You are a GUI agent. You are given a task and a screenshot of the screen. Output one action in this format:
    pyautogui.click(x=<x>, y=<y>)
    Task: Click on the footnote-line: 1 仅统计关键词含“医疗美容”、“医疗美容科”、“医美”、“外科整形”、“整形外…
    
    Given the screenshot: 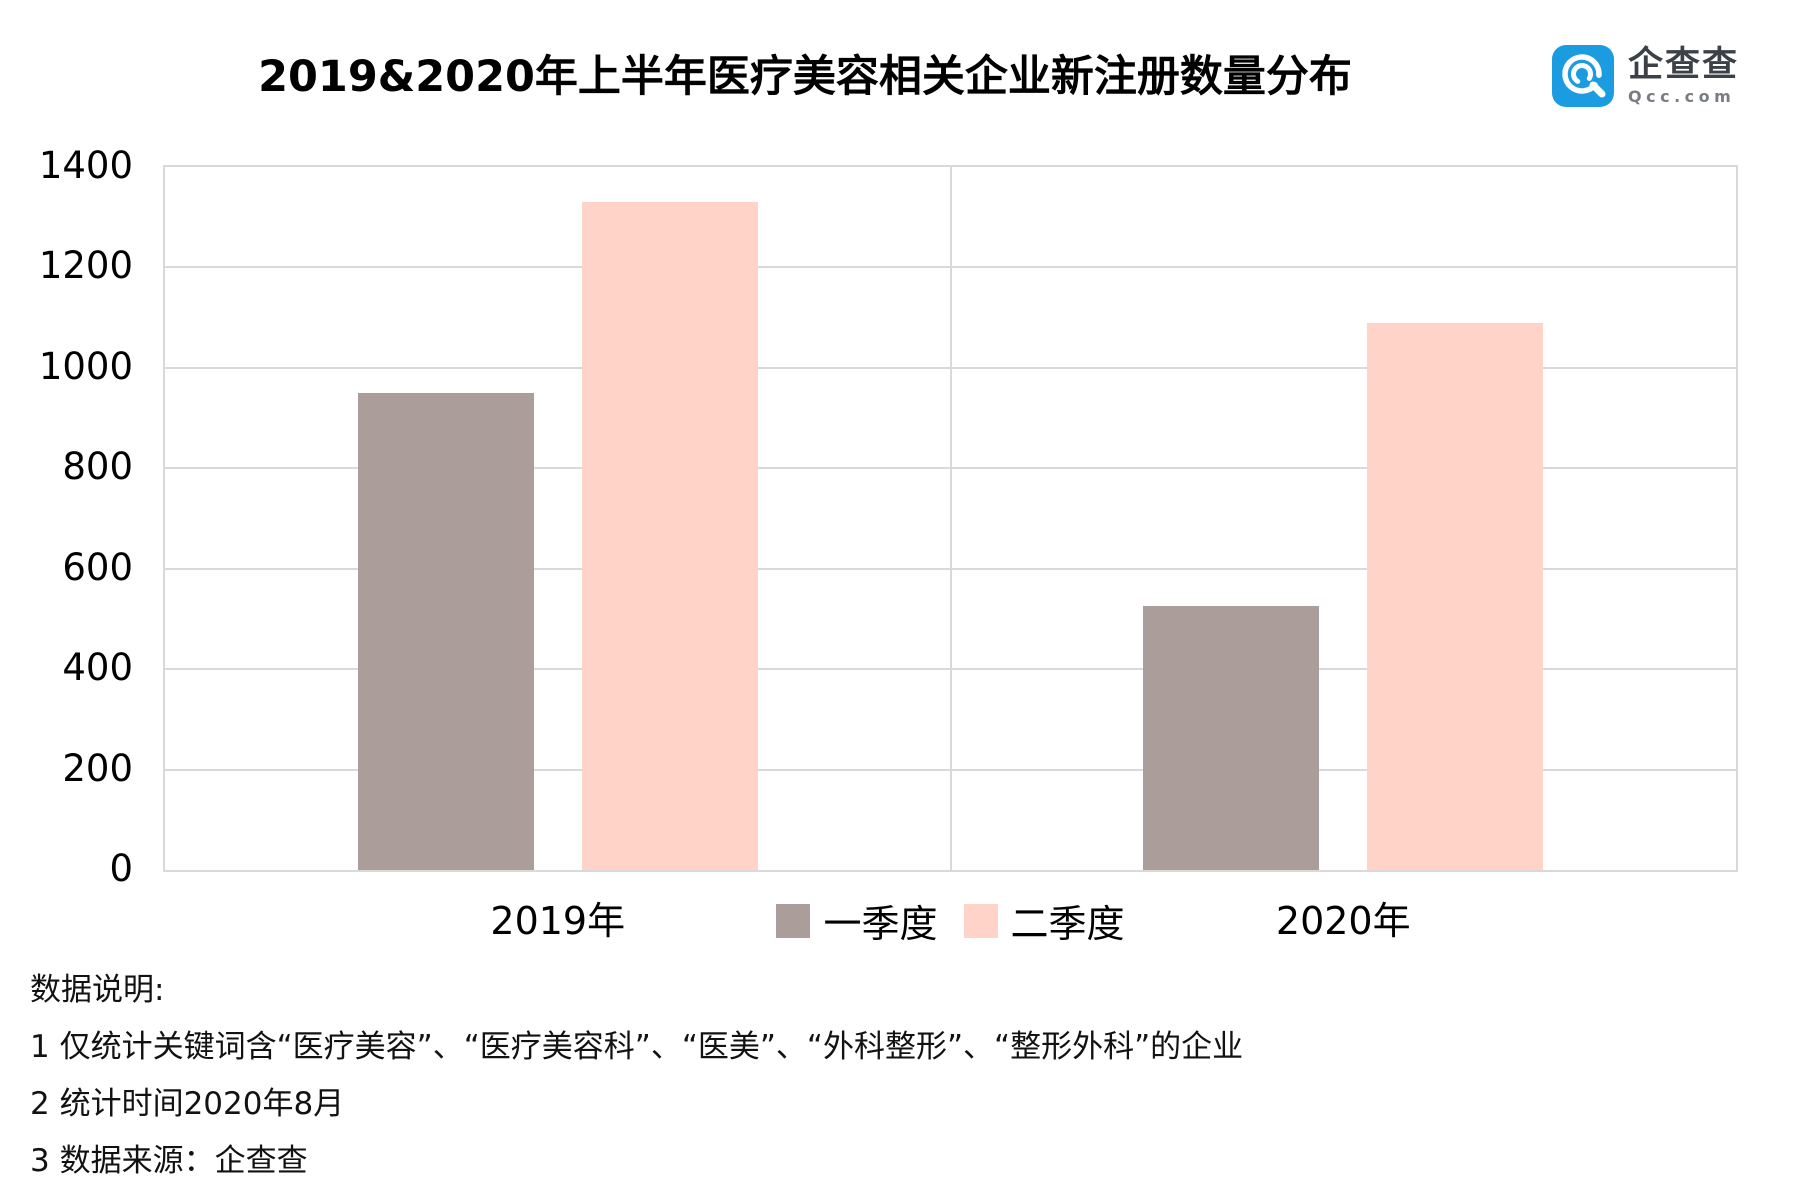 What is the action you would take?
    pyautogui.click(x=637, y=1047)
    